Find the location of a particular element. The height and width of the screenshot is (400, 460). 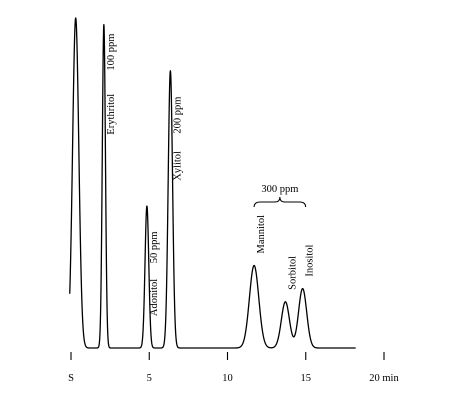

peak-label-mannitol: Mannitol is located at coordinates (261, 234).